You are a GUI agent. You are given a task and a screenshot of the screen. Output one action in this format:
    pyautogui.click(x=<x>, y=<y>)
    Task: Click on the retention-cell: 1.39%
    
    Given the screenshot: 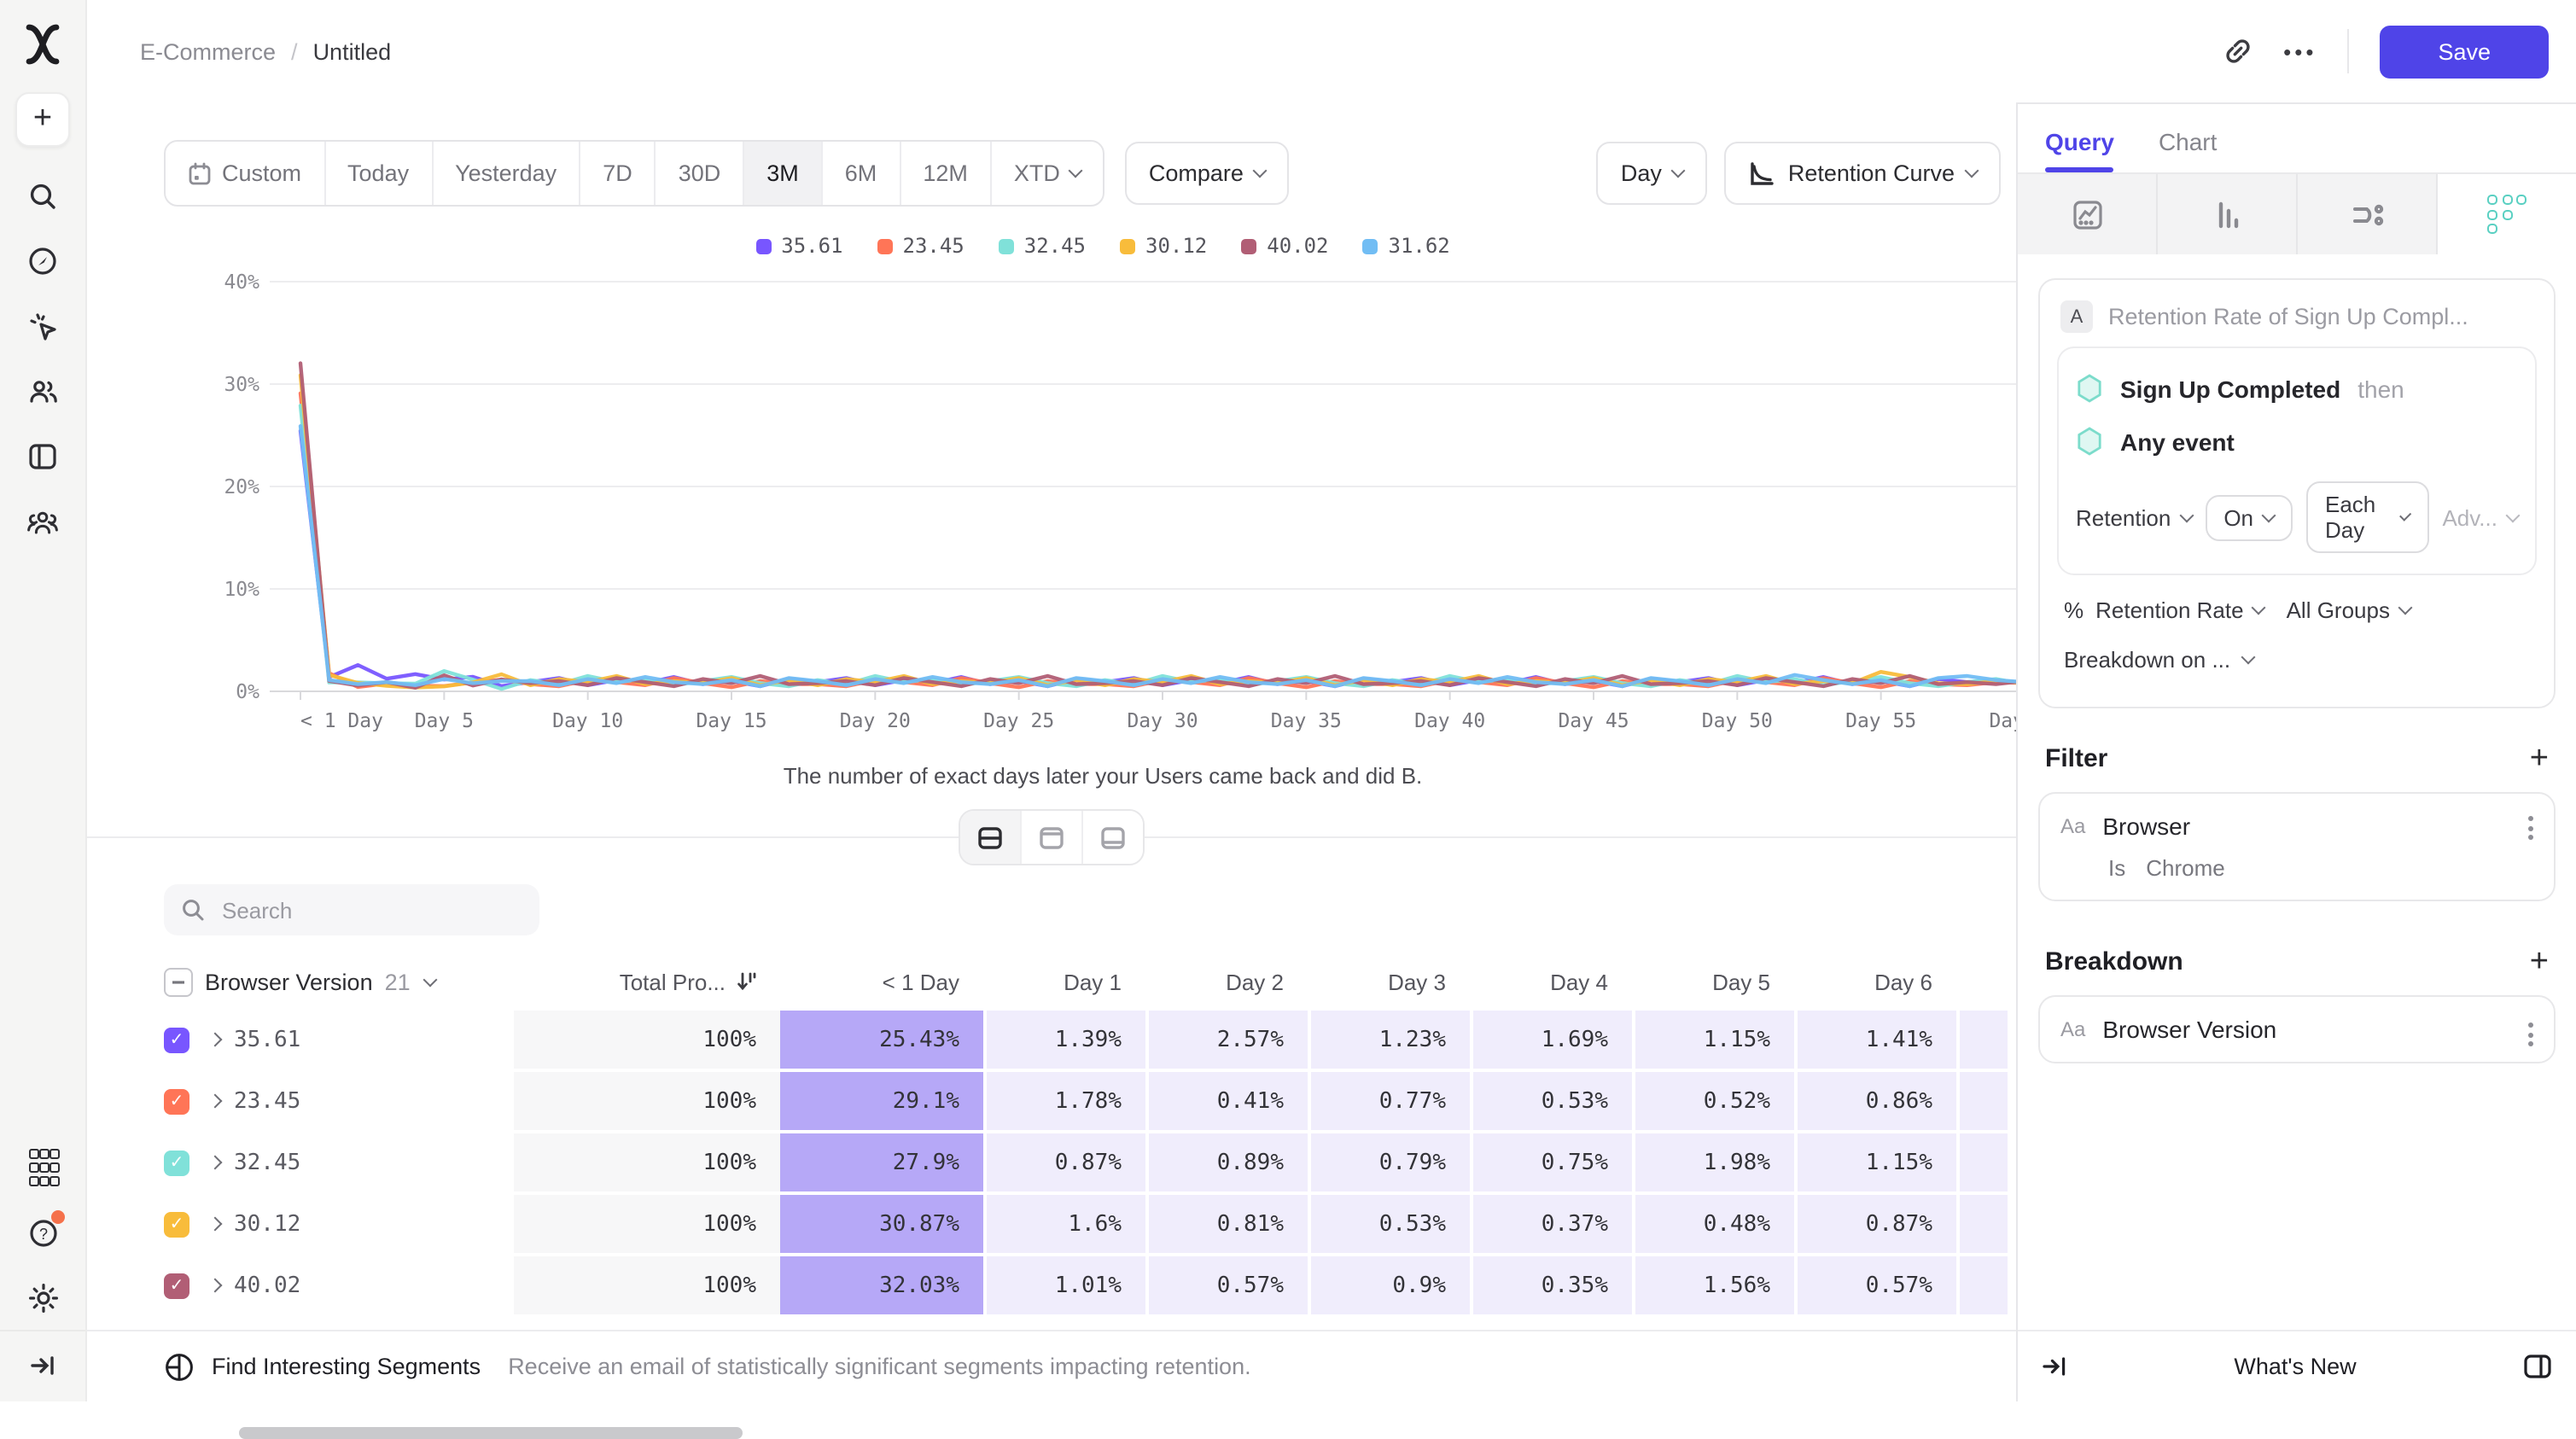 What is the action you would take?
    pyautogui.click(x=1064, y=1040)
    